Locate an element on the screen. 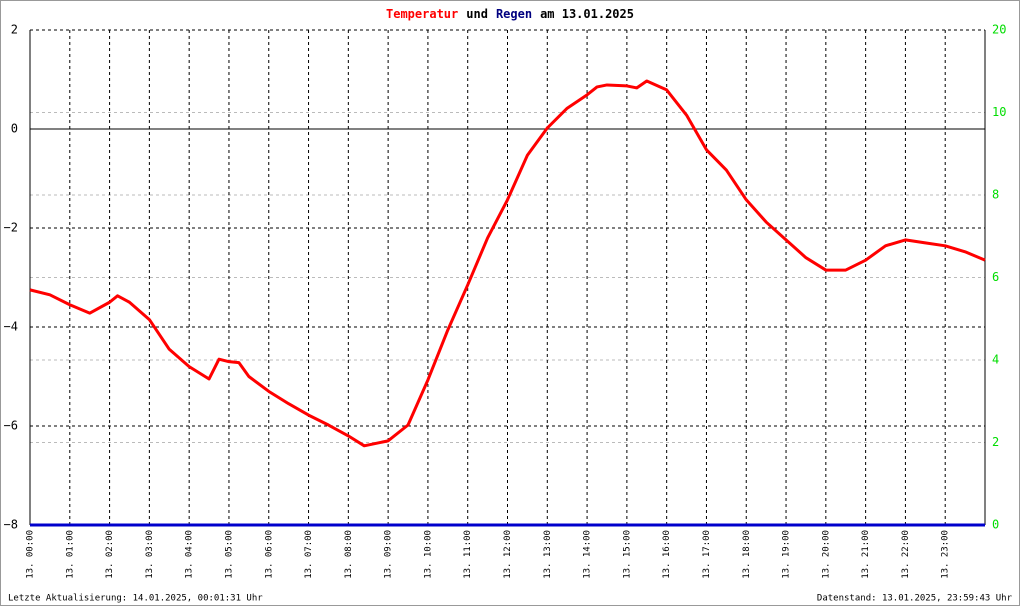  y2-tick-label: 6 is located at coordinates (995, 277).